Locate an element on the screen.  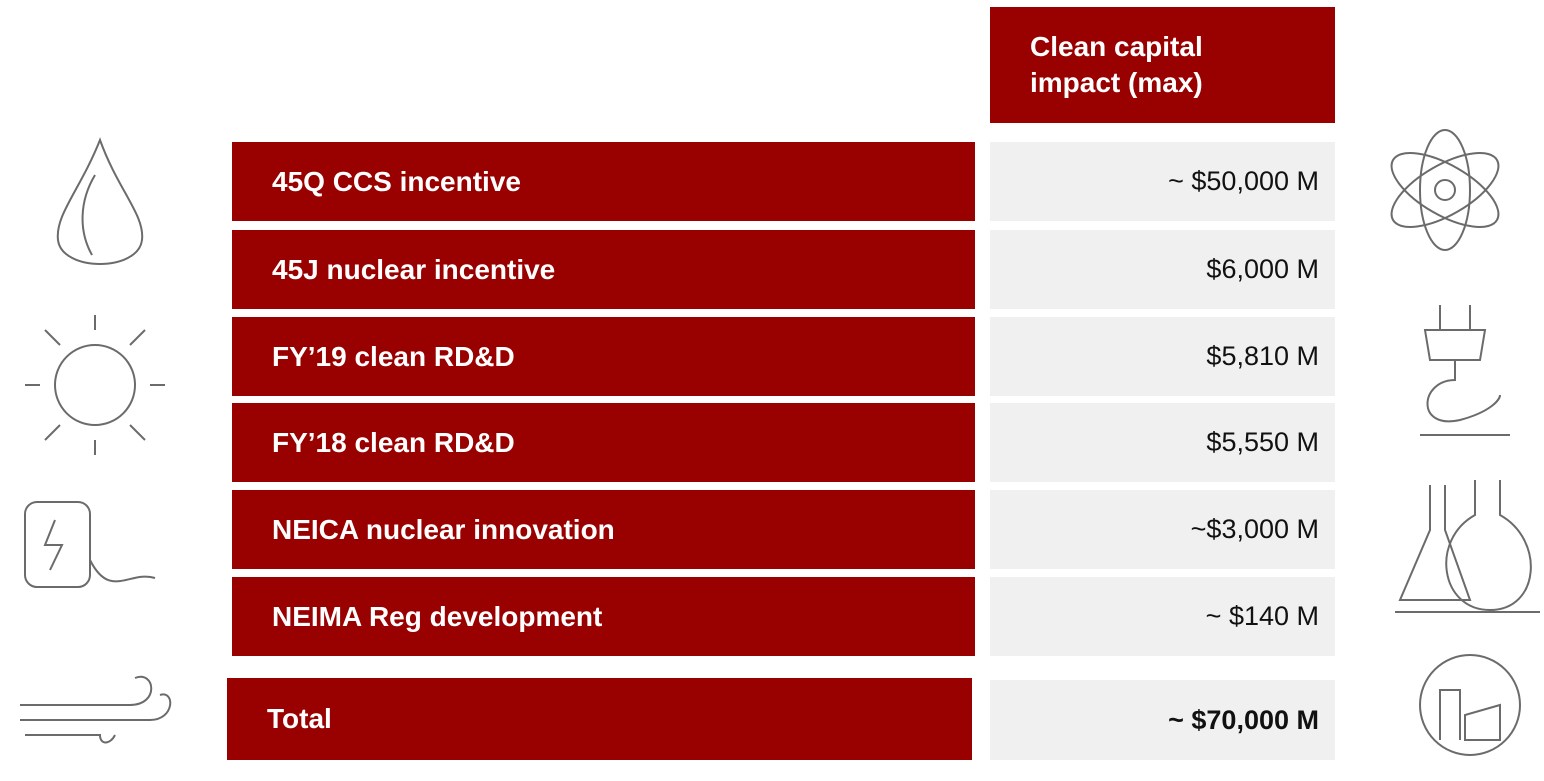
row-label: 45Q CCS incentive is located at coordinates (603, 181).